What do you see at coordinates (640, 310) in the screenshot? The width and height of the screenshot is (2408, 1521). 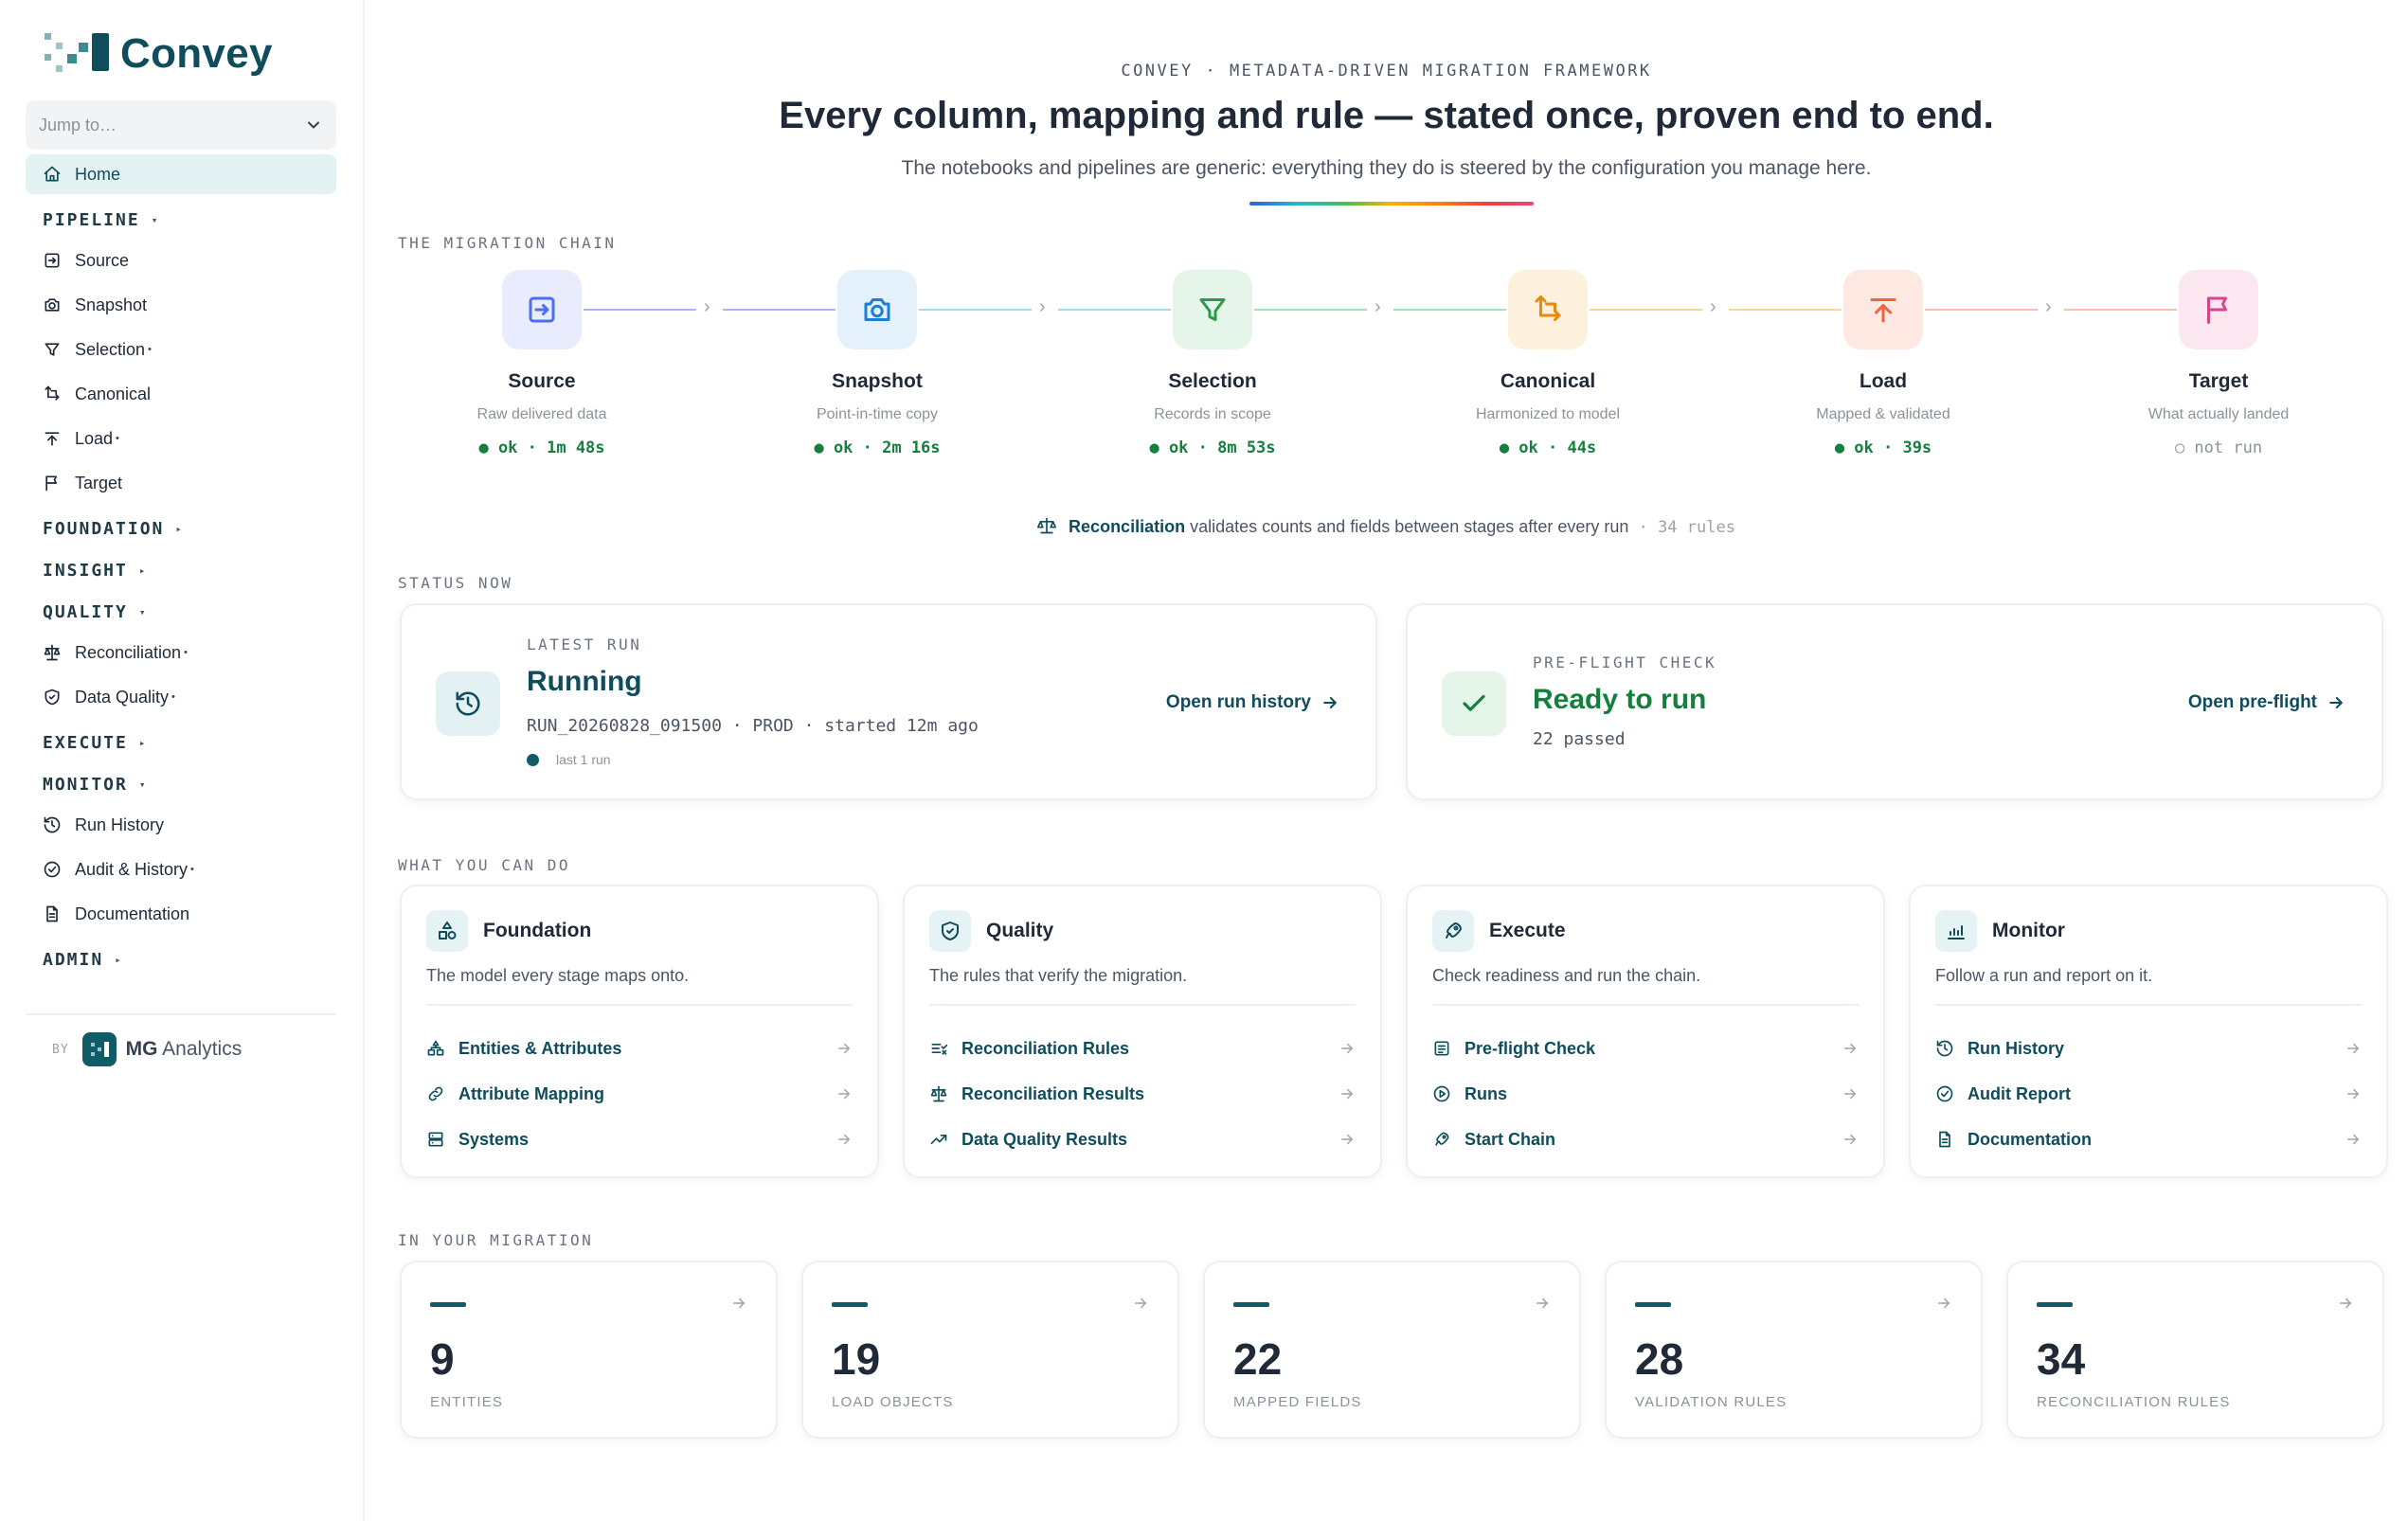 I see `chain-connector` at bounding box center [640, 310].